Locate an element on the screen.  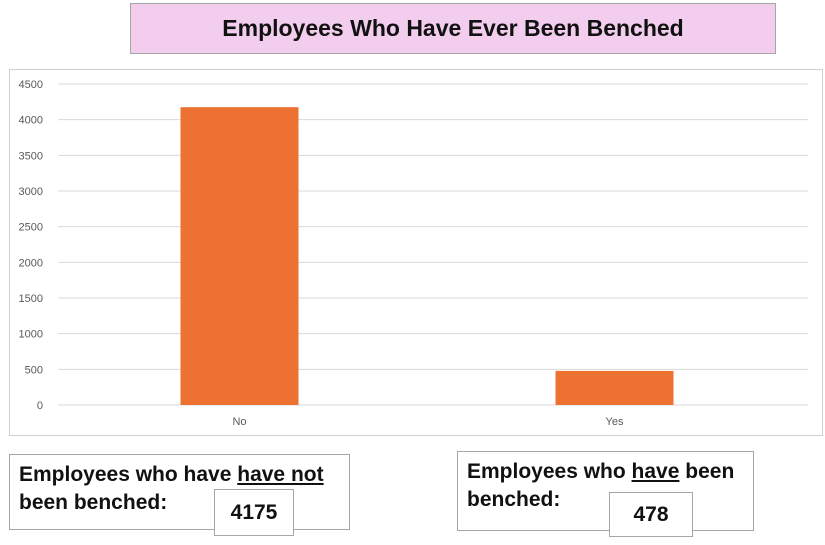
not-benched-emphasis: have not is located at coordinates (280, 474).